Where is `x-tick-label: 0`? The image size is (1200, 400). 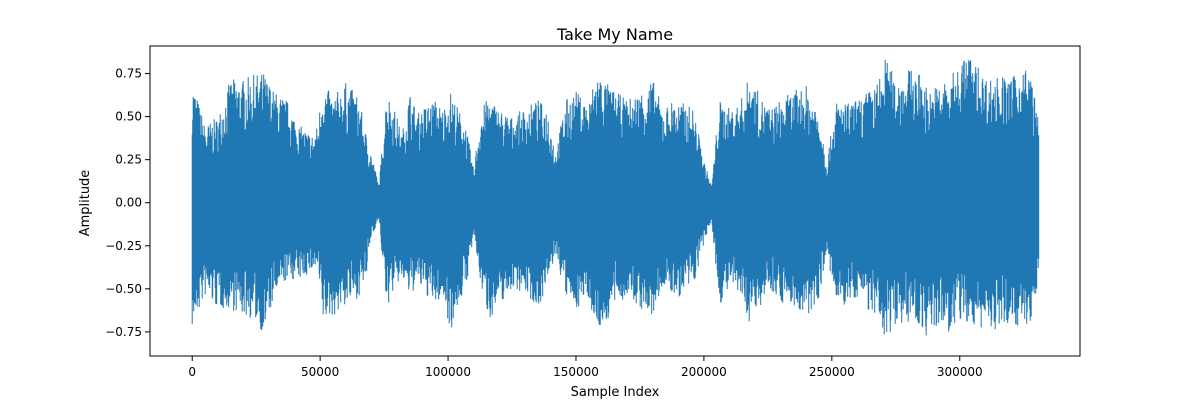
x-tick-label: 0 is located at coordinates (192, 372).